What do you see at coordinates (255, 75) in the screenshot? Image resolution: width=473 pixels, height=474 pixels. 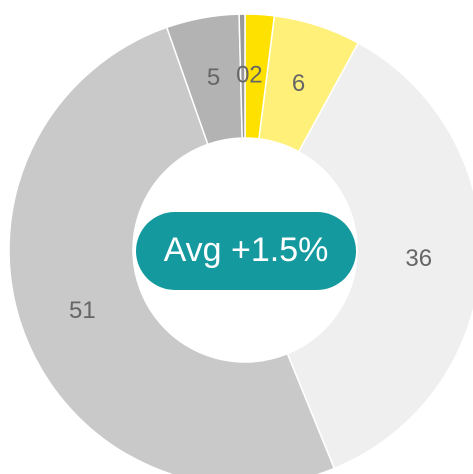 I see `data-label: 2` at bounding box center [255, 75].